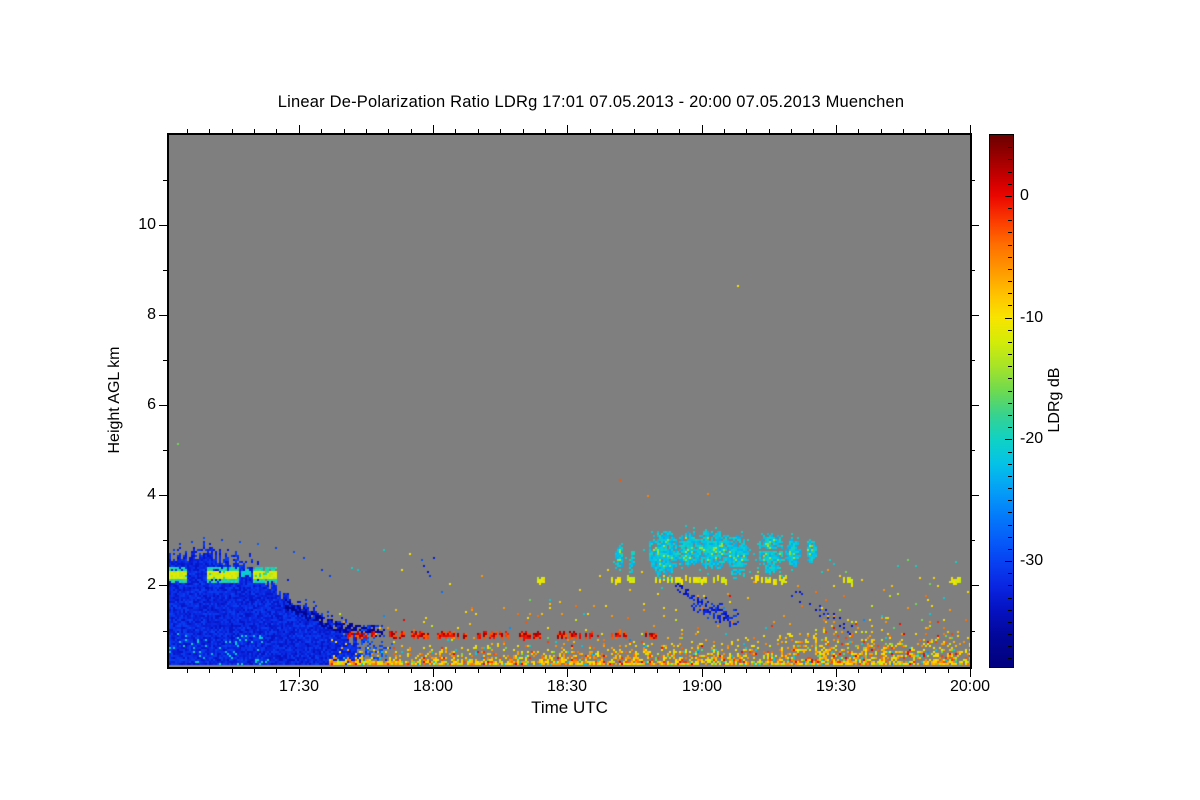  What do you see at coordinates (433, 686) in the screenshot?
I see `x-tick-label: 18:00` at bounding box center [433, 686].